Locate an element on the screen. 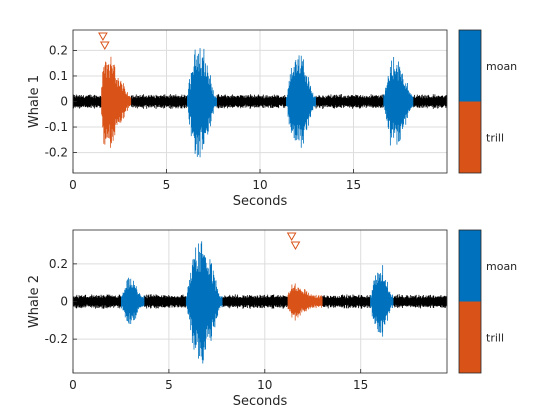 The image size is (560, 420). y-tick-label: 0.1 is located at coordinates (58, 76).